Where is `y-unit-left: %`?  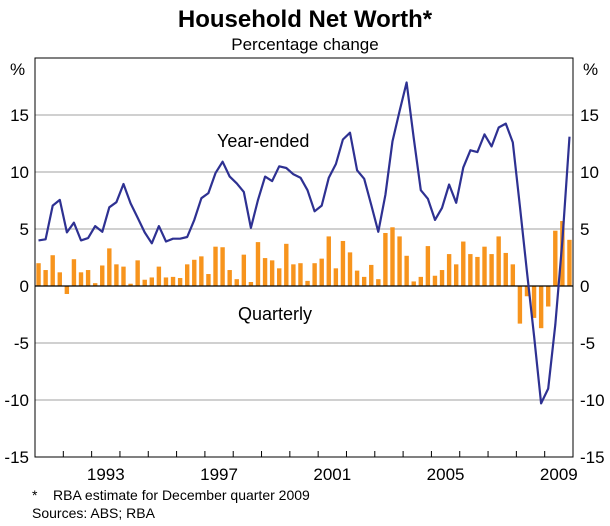 y-unit-left: % is located at coordinates (17, 69).